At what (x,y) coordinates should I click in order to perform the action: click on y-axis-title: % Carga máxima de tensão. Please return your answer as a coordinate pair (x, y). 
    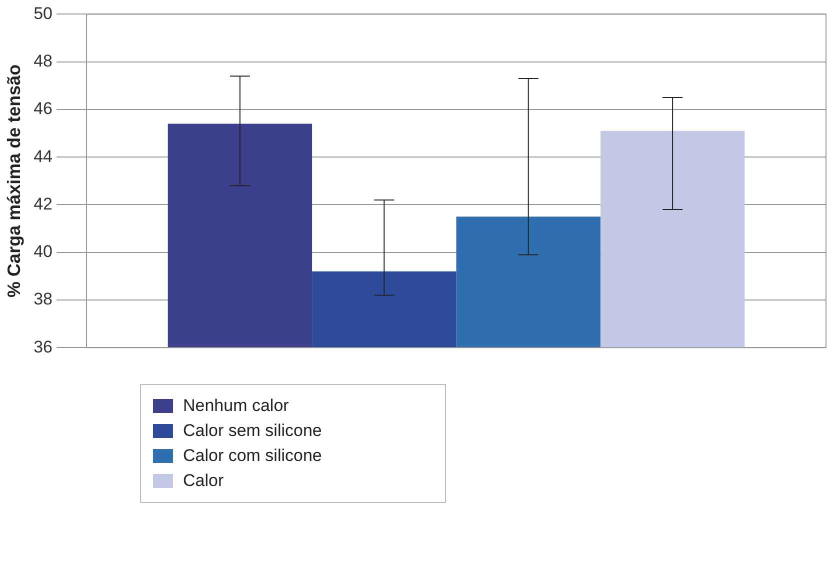
    Looking at the image, I should click on (14, 181).